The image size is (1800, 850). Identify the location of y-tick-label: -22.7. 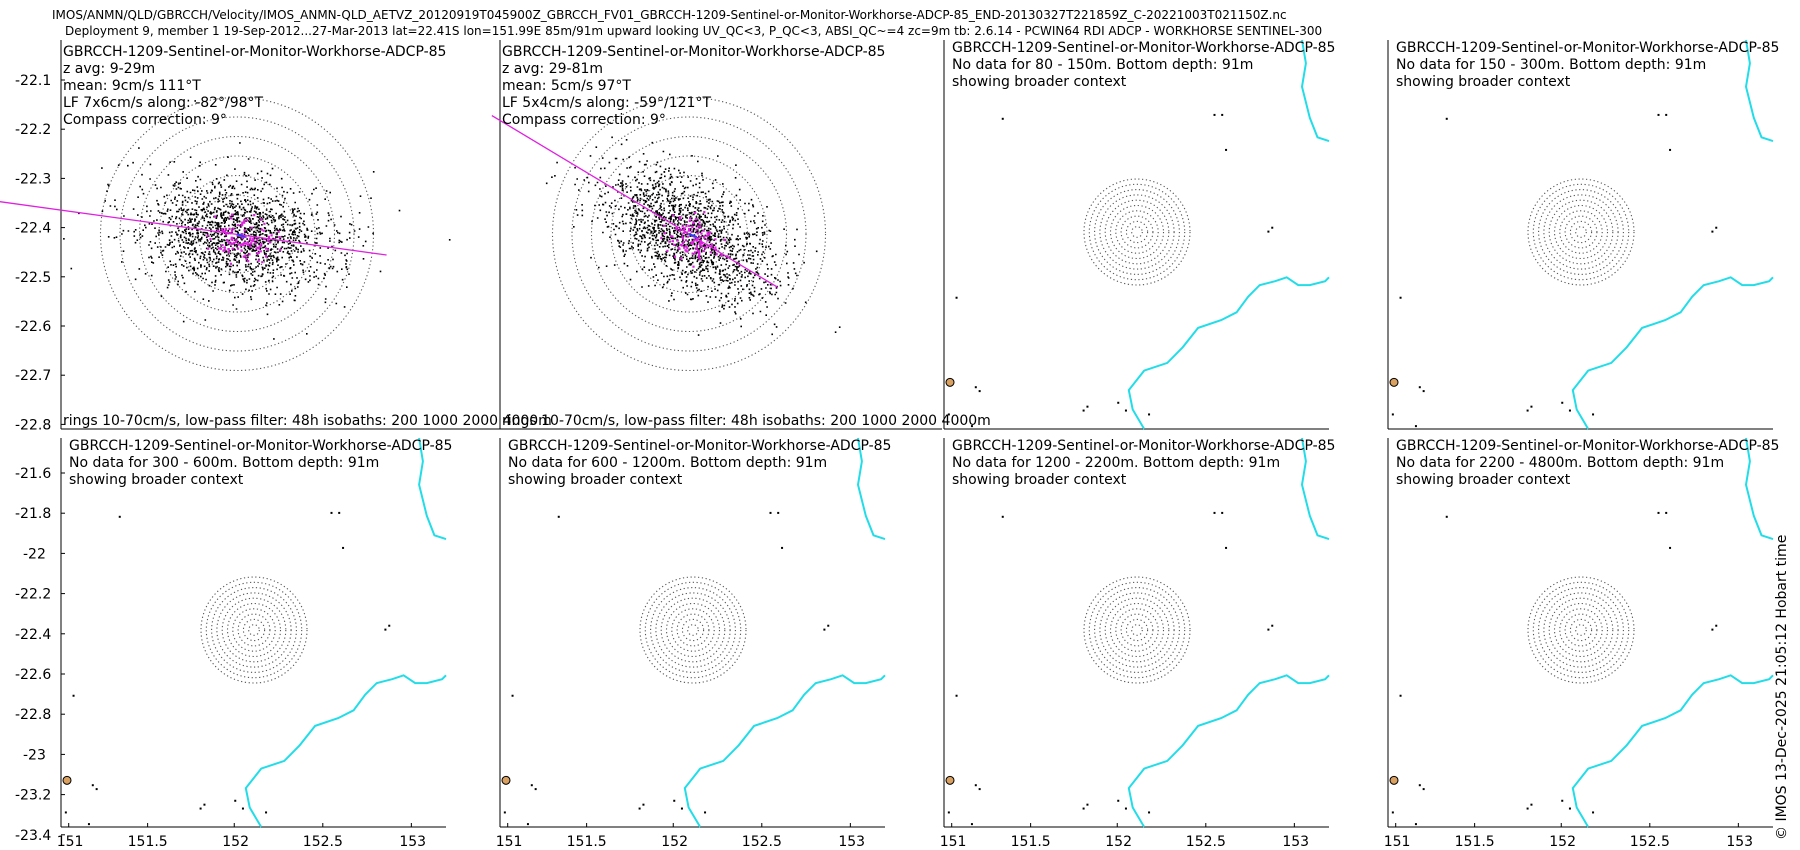
(33, 376).